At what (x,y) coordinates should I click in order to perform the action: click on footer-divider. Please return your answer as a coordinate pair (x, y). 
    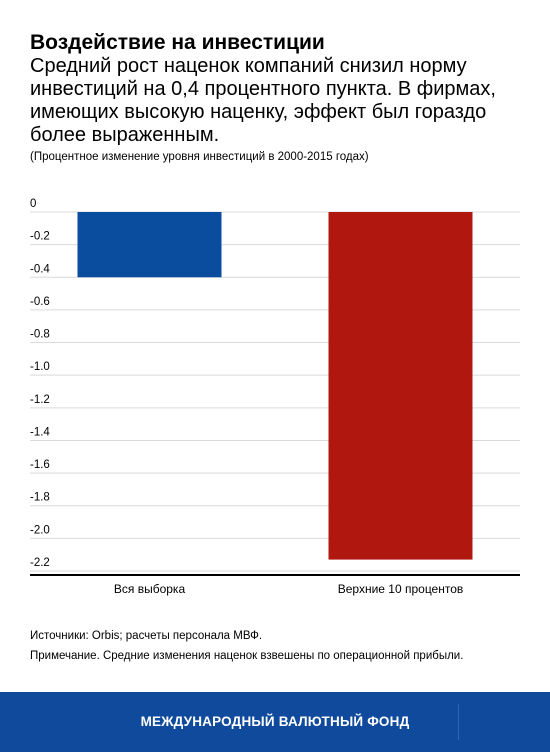
    Looking at the image, I should click on (458, 722).